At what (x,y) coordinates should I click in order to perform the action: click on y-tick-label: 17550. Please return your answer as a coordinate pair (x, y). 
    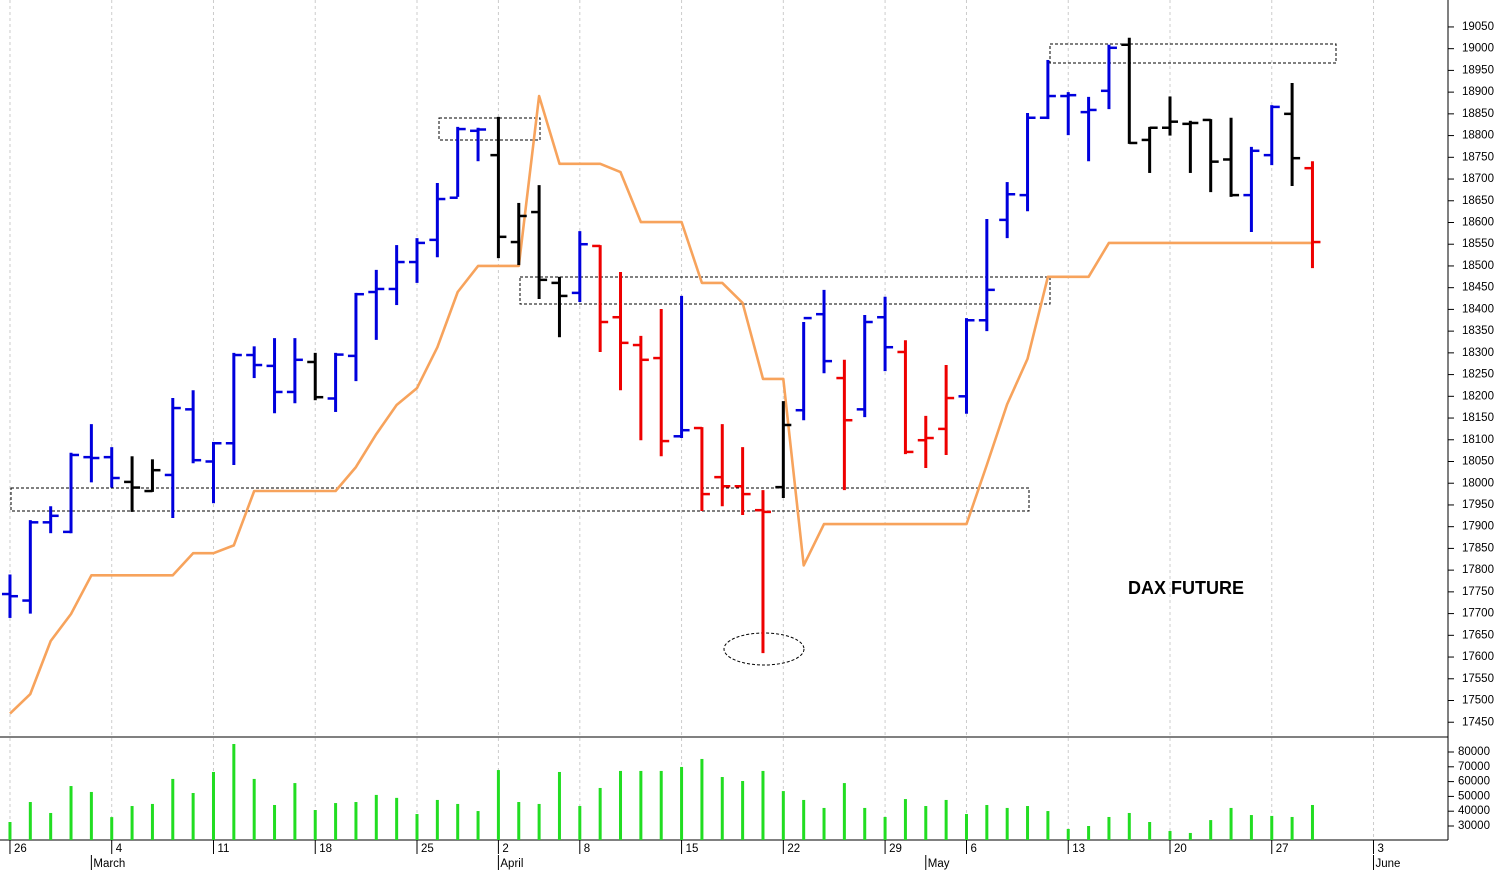
    Looking at the image, I should click on (1478, 679).